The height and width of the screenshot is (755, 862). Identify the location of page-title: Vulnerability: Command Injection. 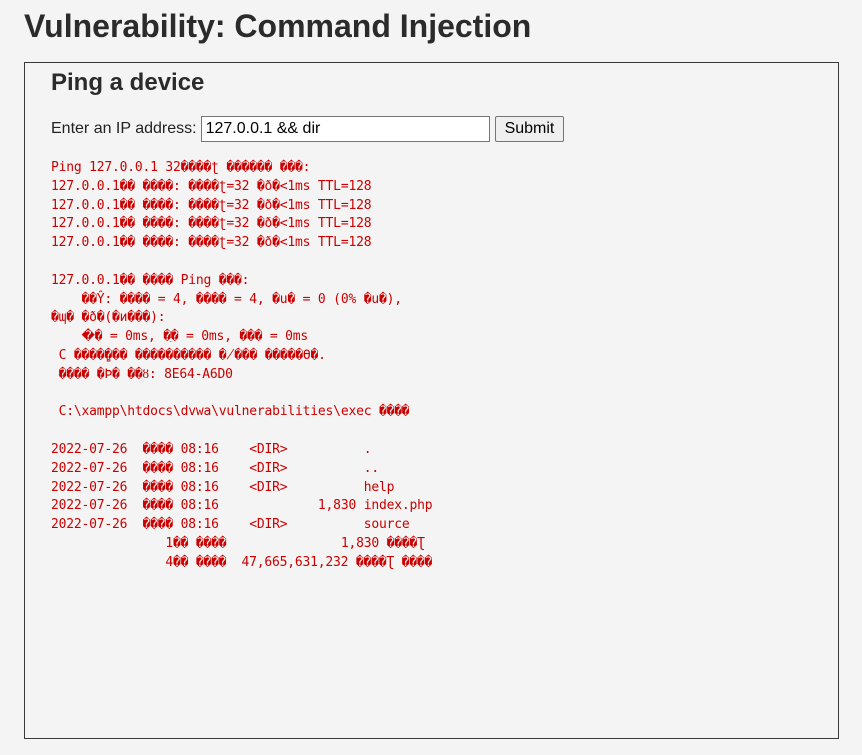
(277, 26).